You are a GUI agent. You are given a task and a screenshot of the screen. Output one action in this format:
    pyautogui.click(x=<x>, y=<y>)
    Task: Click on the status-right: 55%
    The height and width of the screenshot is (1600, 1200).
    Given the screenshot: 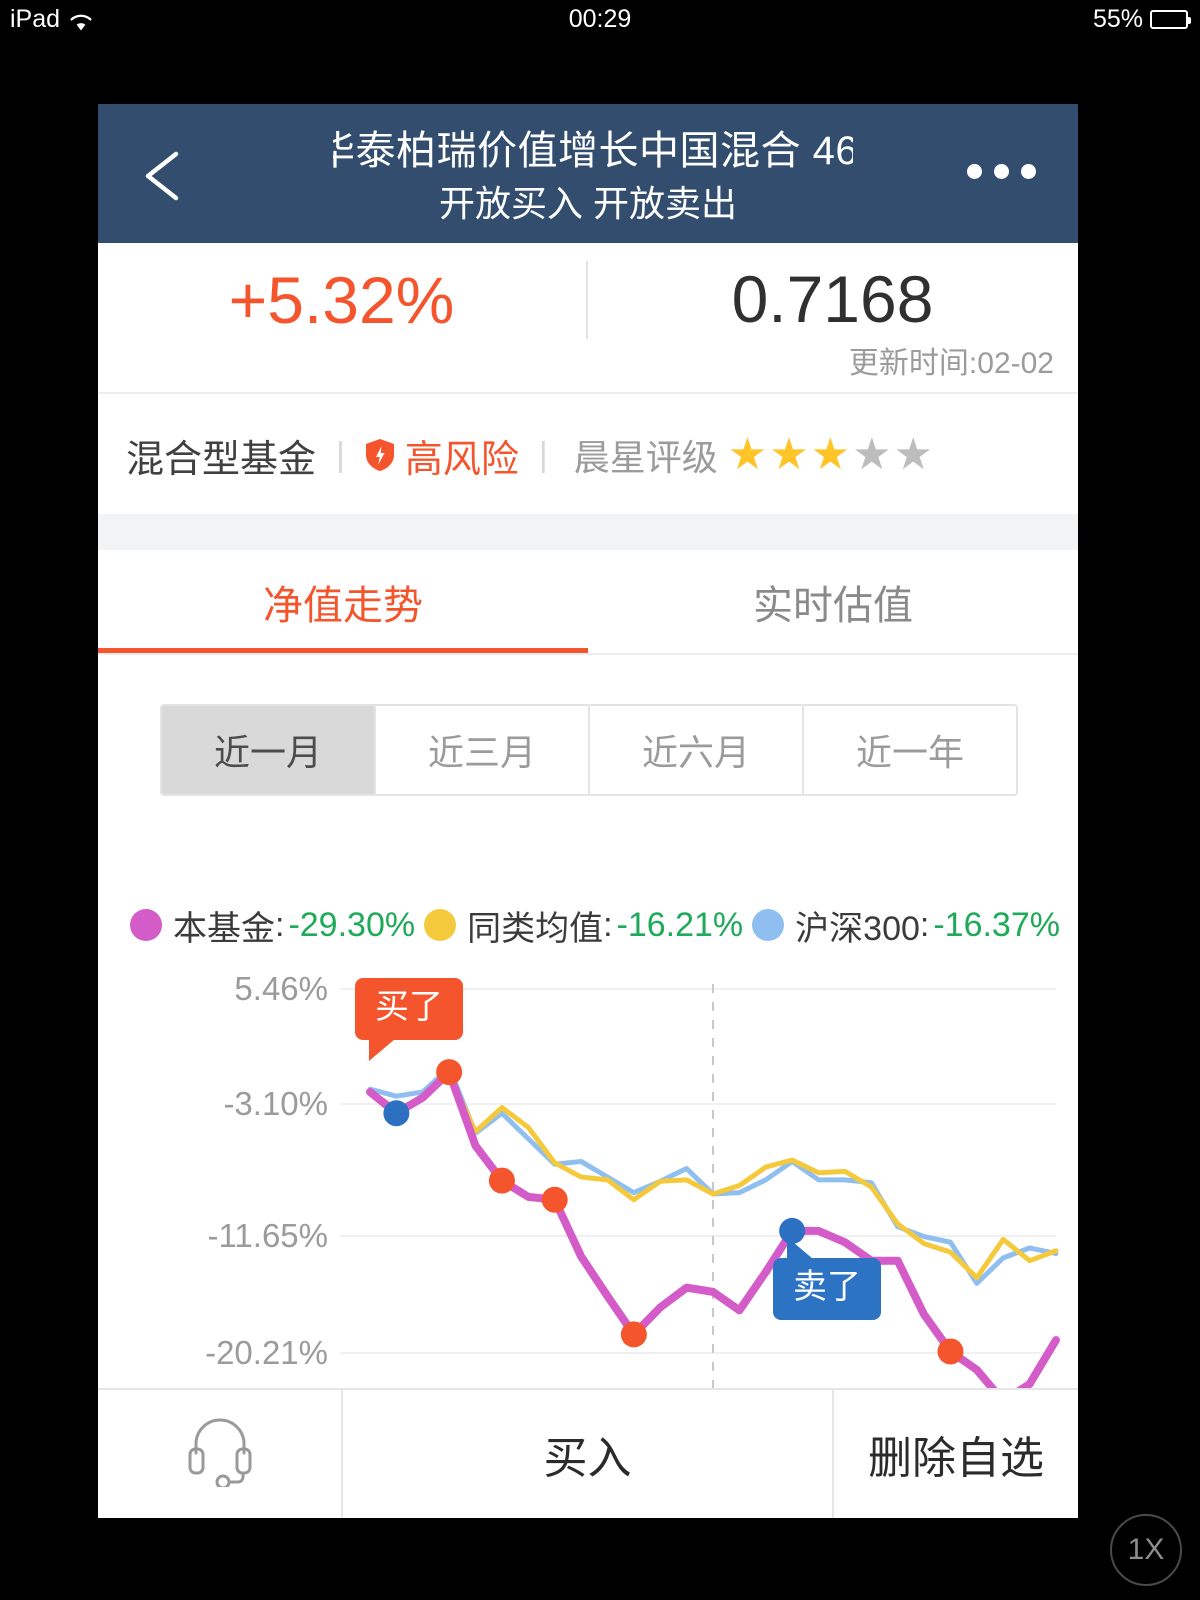 What is the action you would take?
    pyautogui.click(x=1141, y=19)
    